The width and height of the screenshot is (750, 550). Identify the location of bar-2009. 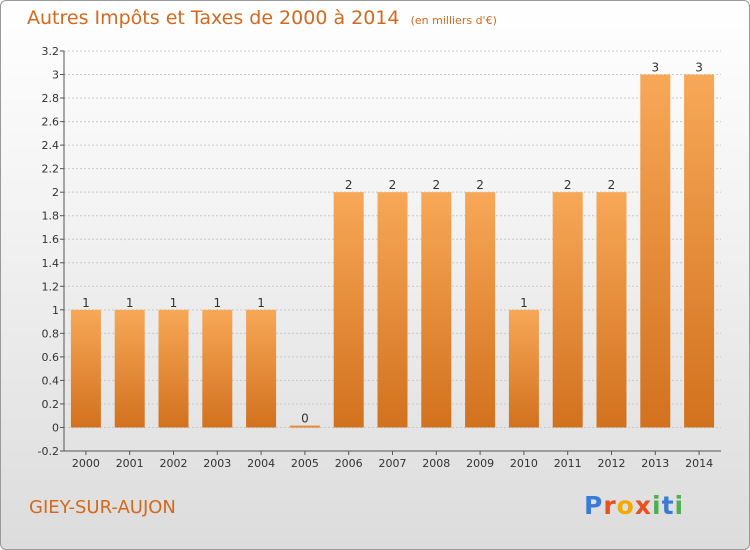
(480, 310).